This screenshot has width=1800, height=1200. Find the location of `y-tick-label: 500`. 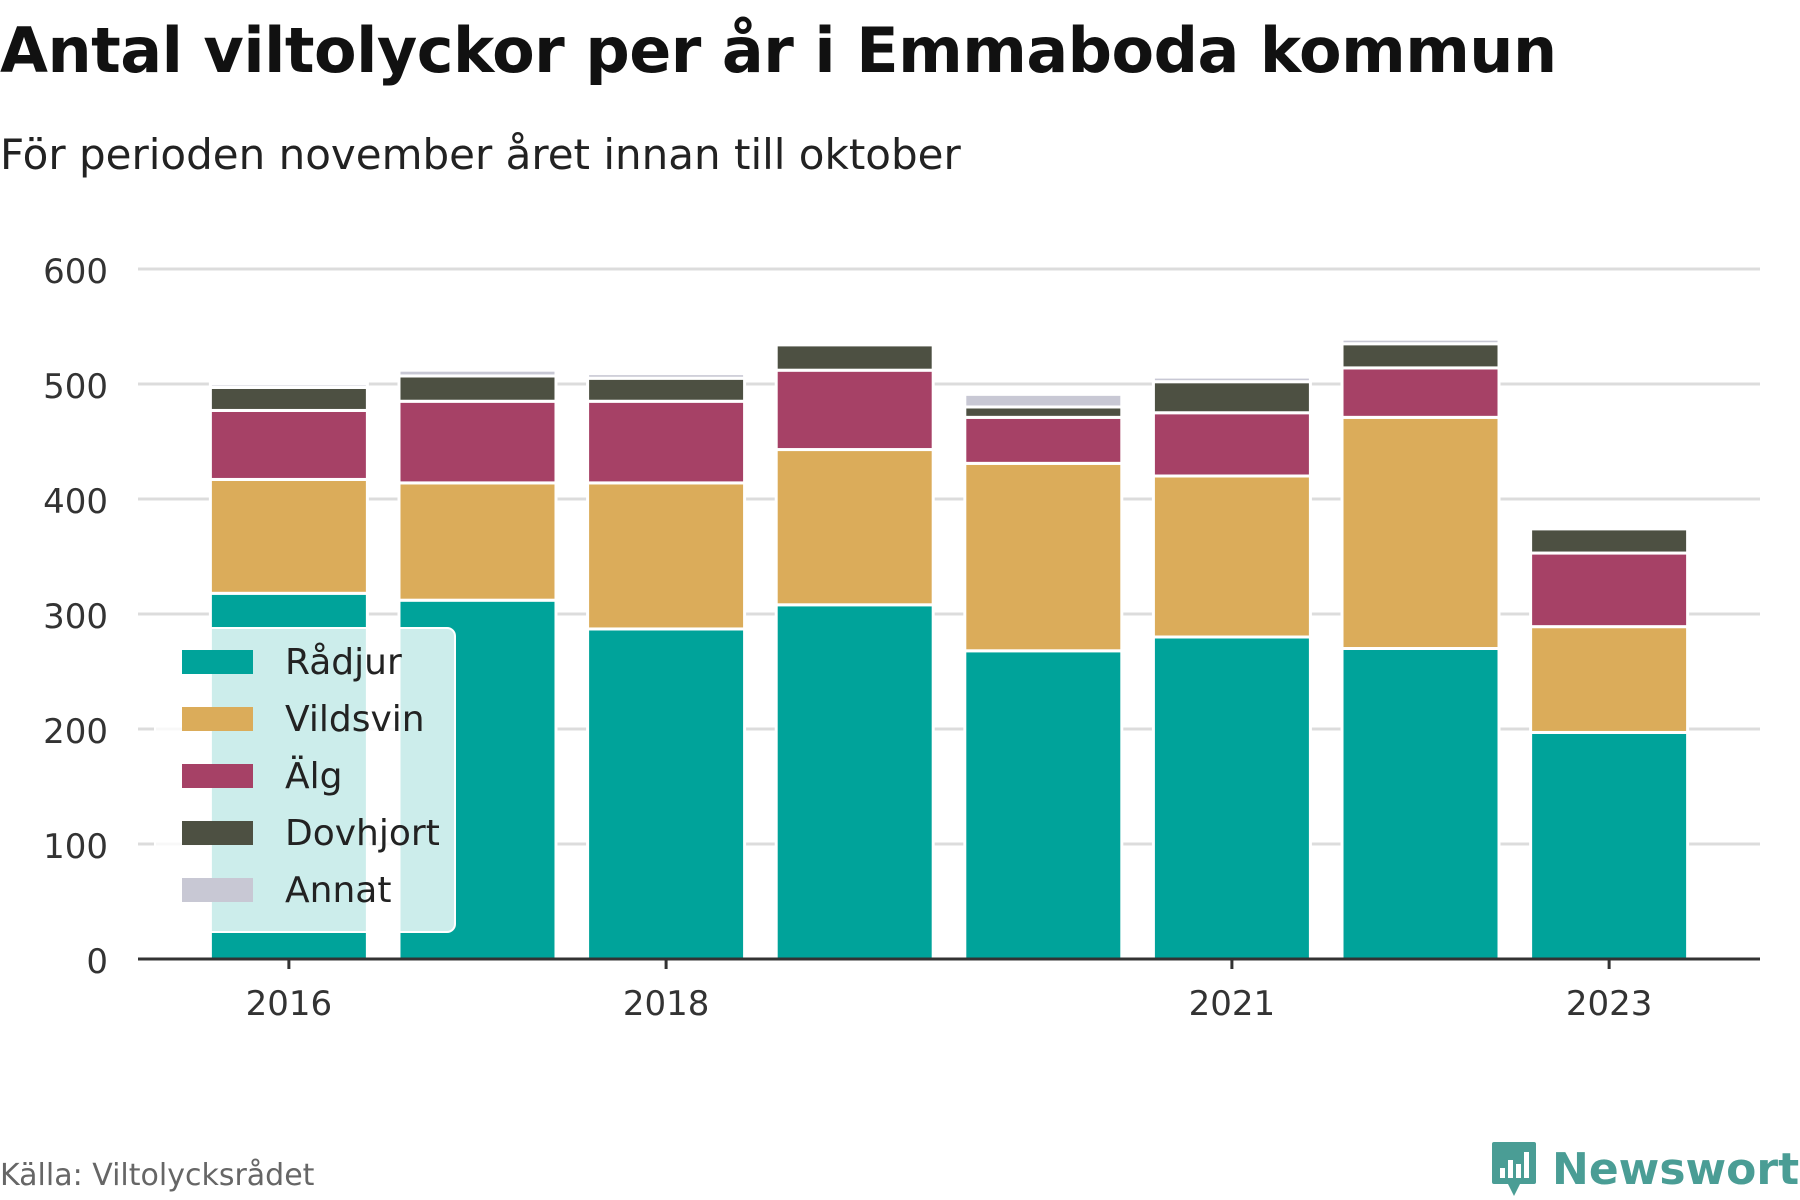

y-tick-label: 500 is located at coordinates (75, 387).